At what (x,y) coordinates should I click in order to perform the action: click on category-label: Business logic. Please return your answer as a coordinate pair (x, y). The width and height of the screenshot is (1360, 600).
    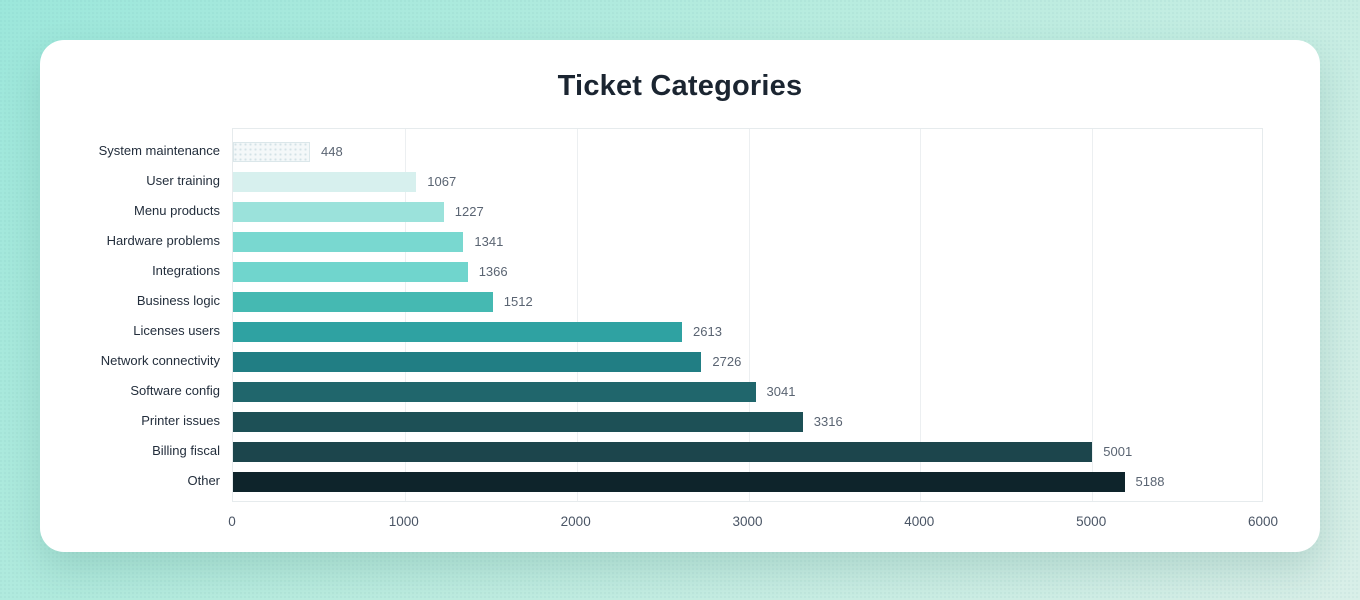
    Looking at the image, I should click on (178, 300).